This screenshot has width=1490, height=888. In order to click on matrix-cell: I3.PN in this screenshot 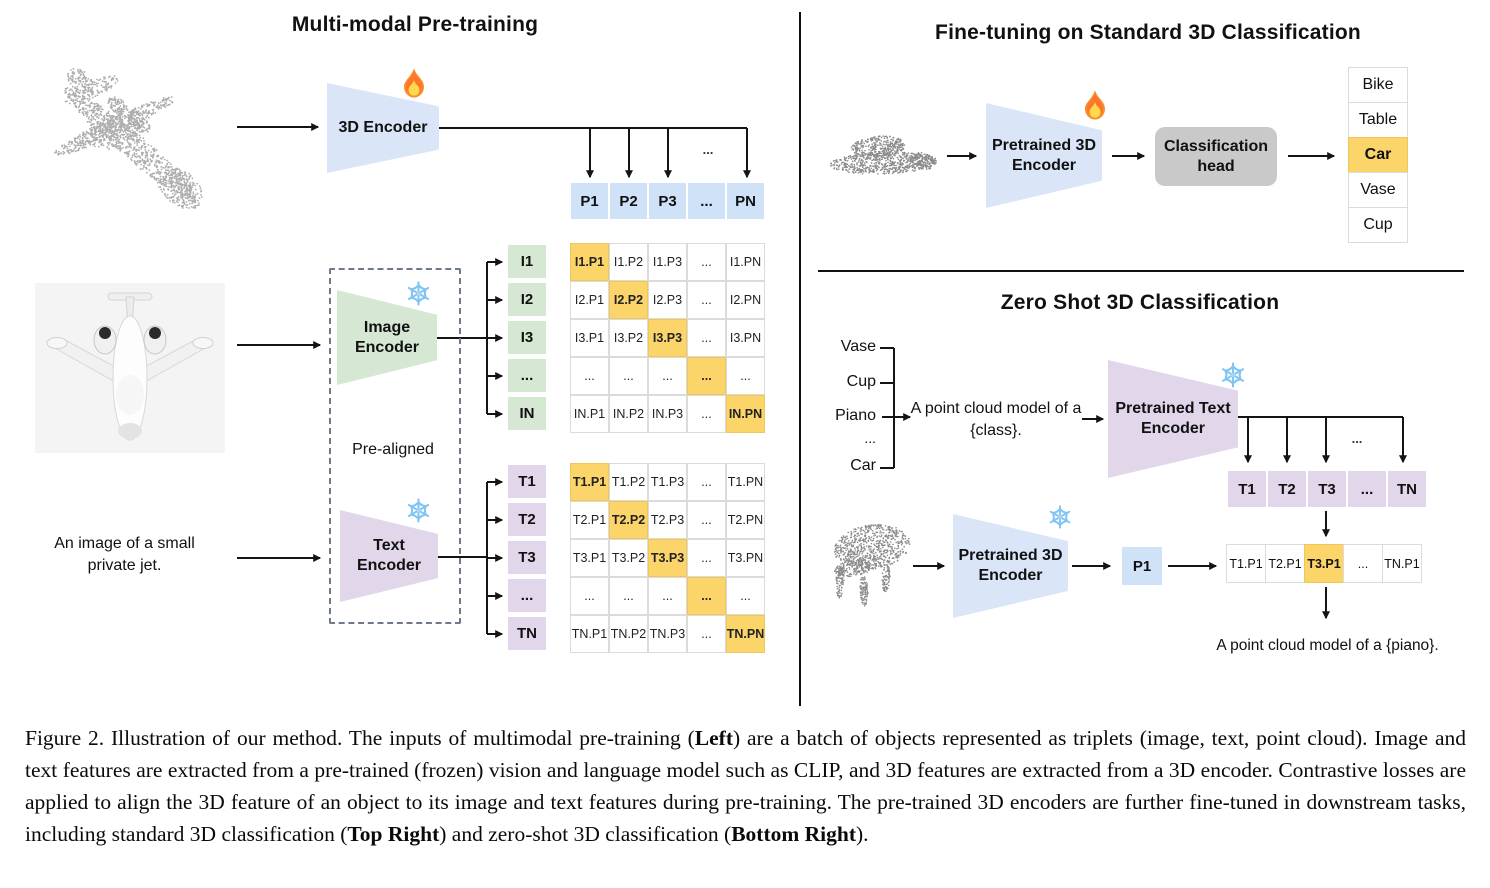, I will do `click(745, 338)`.